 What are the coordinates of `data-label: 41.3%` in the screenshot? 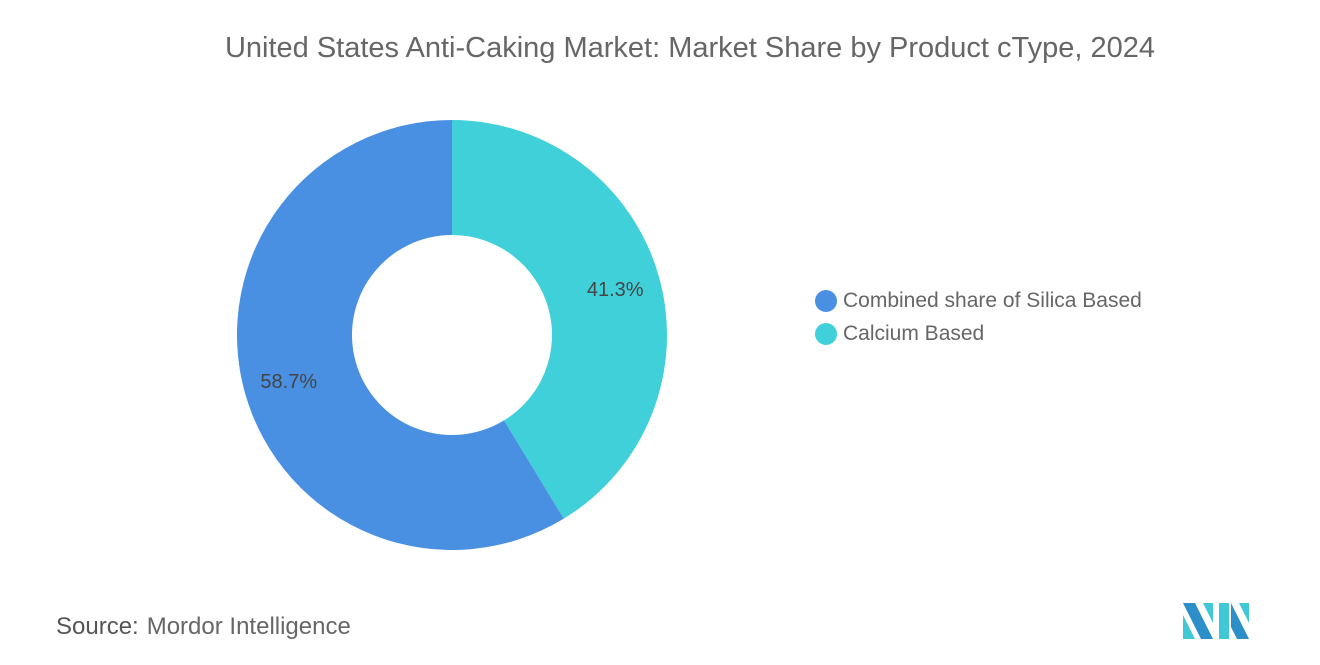 It's located at (615, 290).